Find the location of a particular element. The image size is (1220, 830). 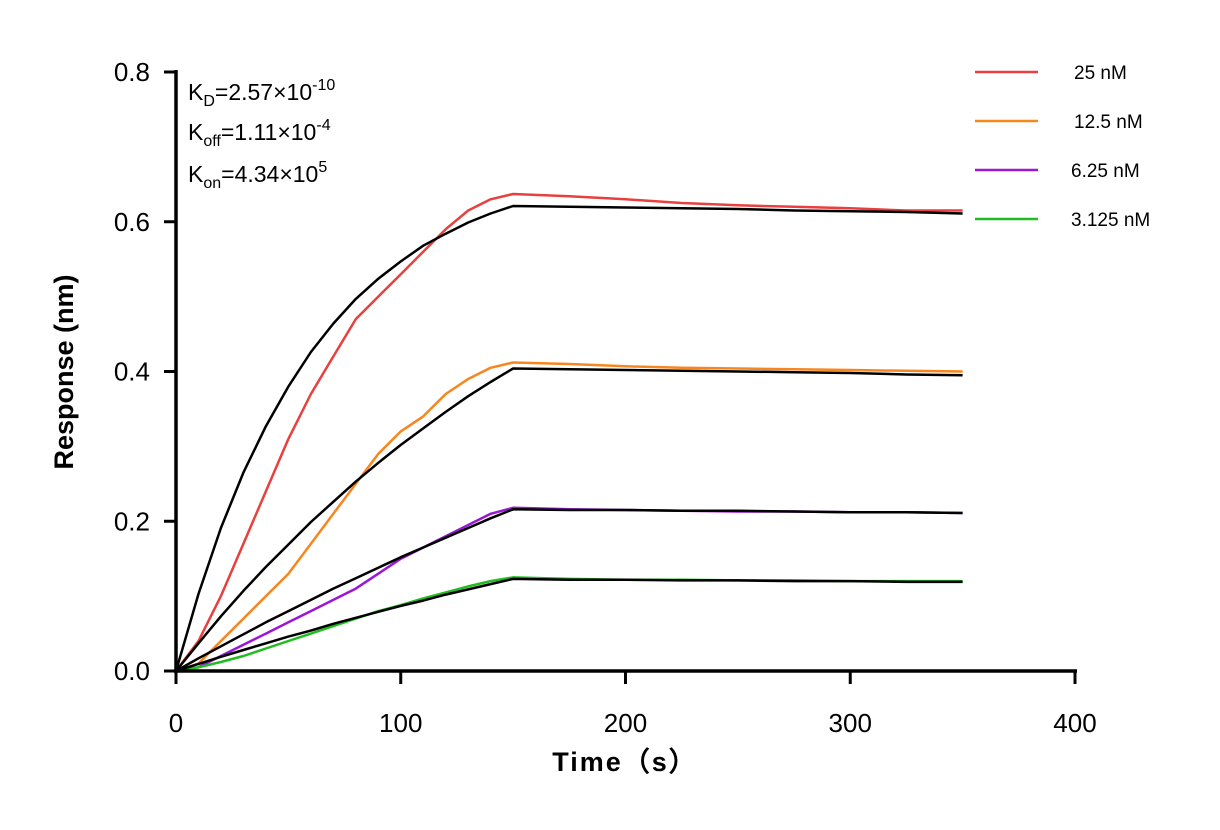

y-axis-label: Response (nm) is located at coordinates (64, 371).